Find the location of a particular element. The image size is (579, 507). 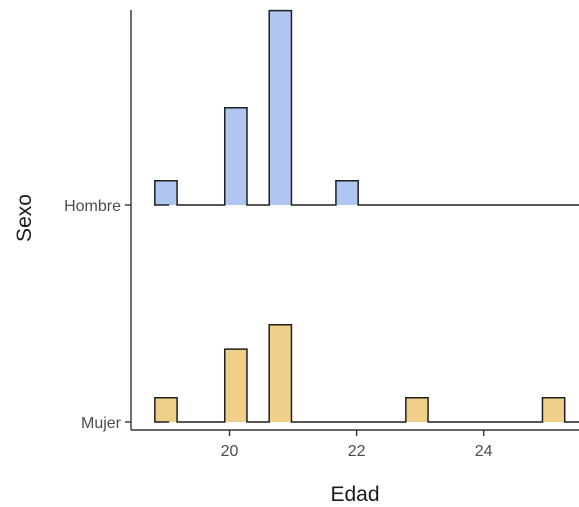

y-axis-title: Sexo is located at coordinates (24, 218).